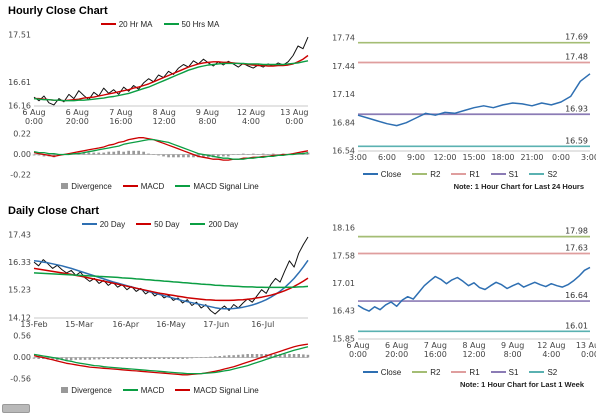  Describe the element at coordinates (65, 186) in the screenshot. I see `divergence-swatch-icon` at that location.